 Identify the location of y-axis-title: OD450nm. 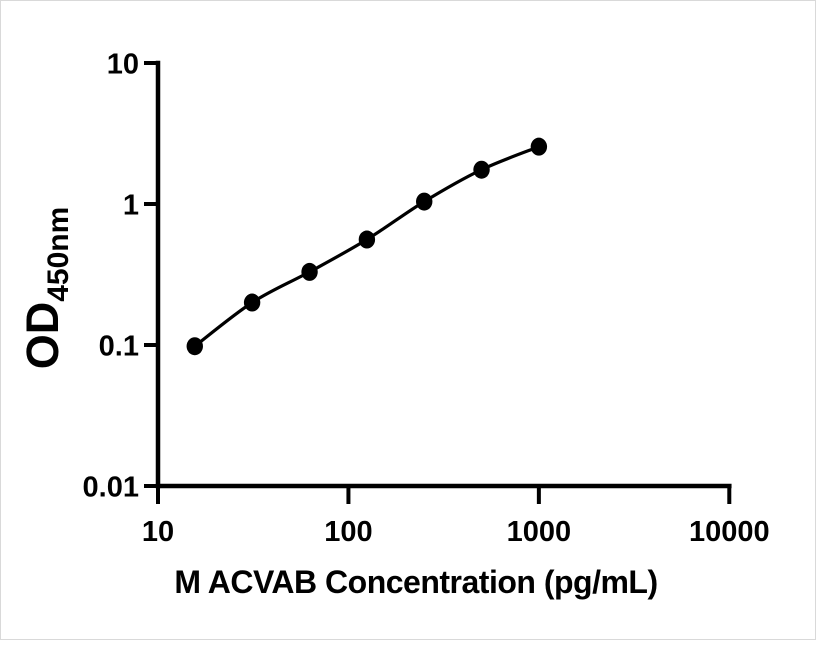
(46, 288).